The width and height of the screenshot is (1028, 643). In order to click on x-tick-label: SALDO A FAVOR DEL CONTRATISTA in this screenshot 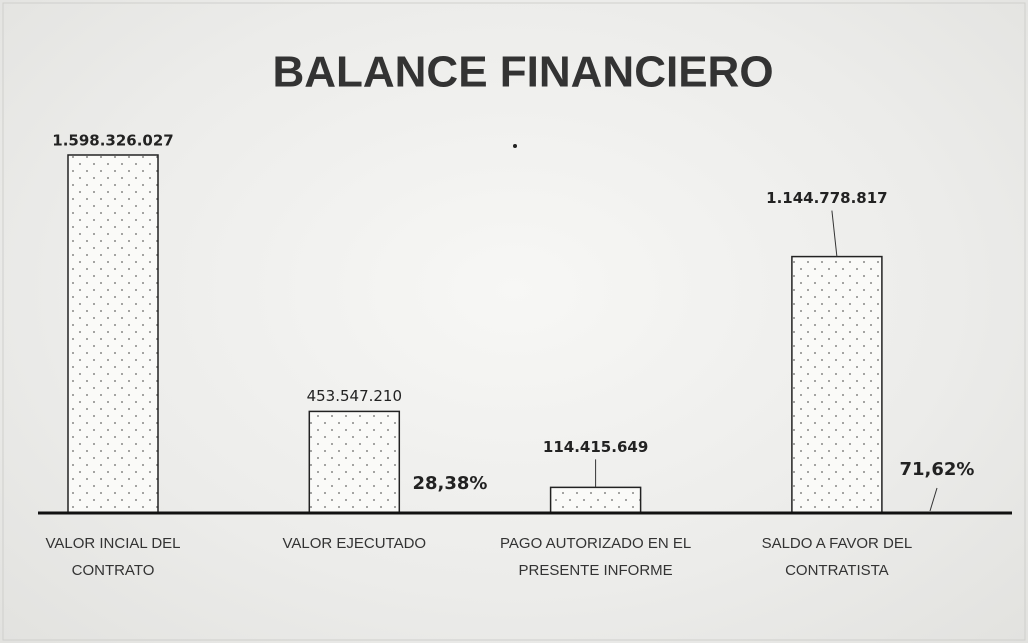, I will do `click(837, 557)`.